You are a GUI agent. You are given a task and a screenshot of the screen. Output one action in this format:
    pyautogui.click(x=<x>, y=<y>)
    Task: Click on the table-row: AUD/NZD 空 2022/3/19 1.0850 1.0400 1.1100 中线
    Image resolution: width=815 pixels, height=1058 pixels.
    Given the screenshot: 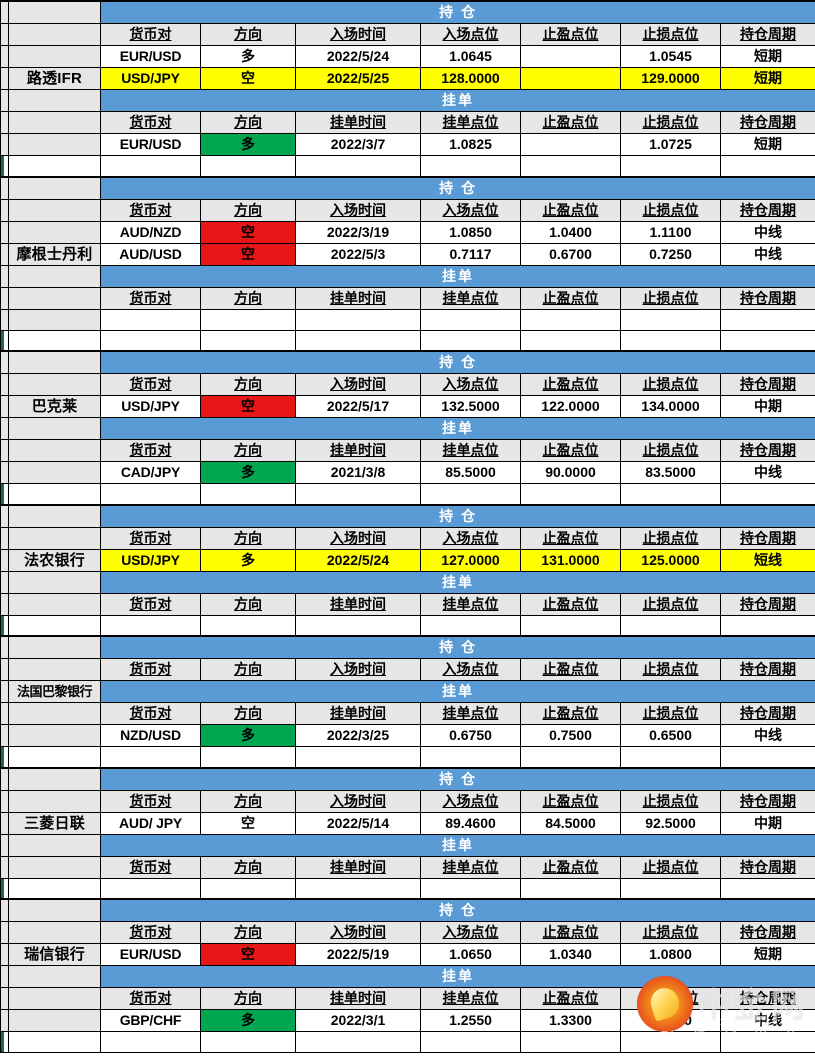 What is the action you would take?
    pyautogui.click(x=407, y=232)
    